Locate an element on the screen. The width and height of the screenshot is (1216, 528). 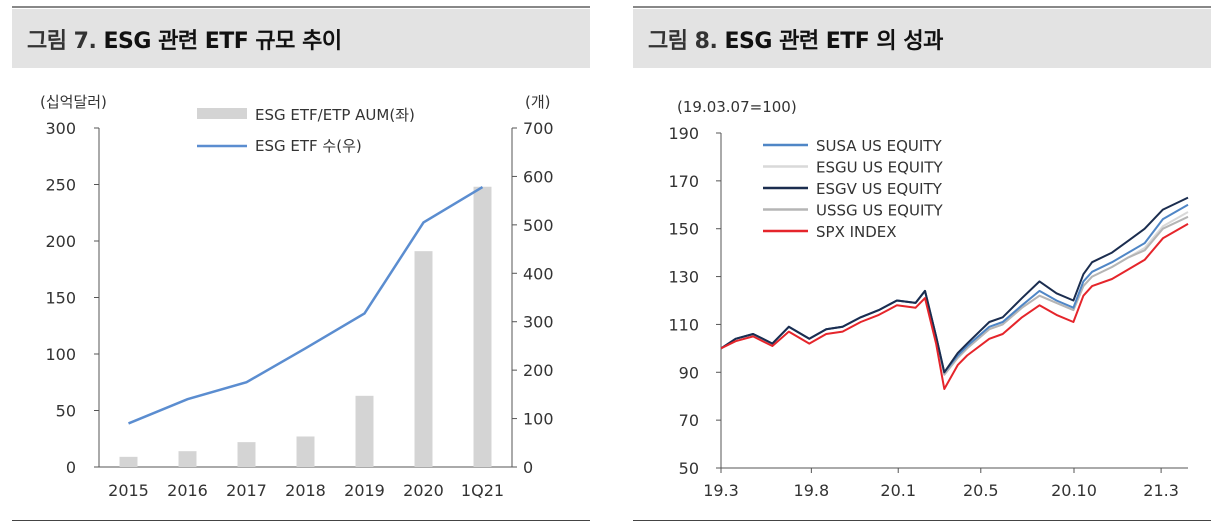
right-axis-tick-label: 500 is located at coordinates (538, 225).